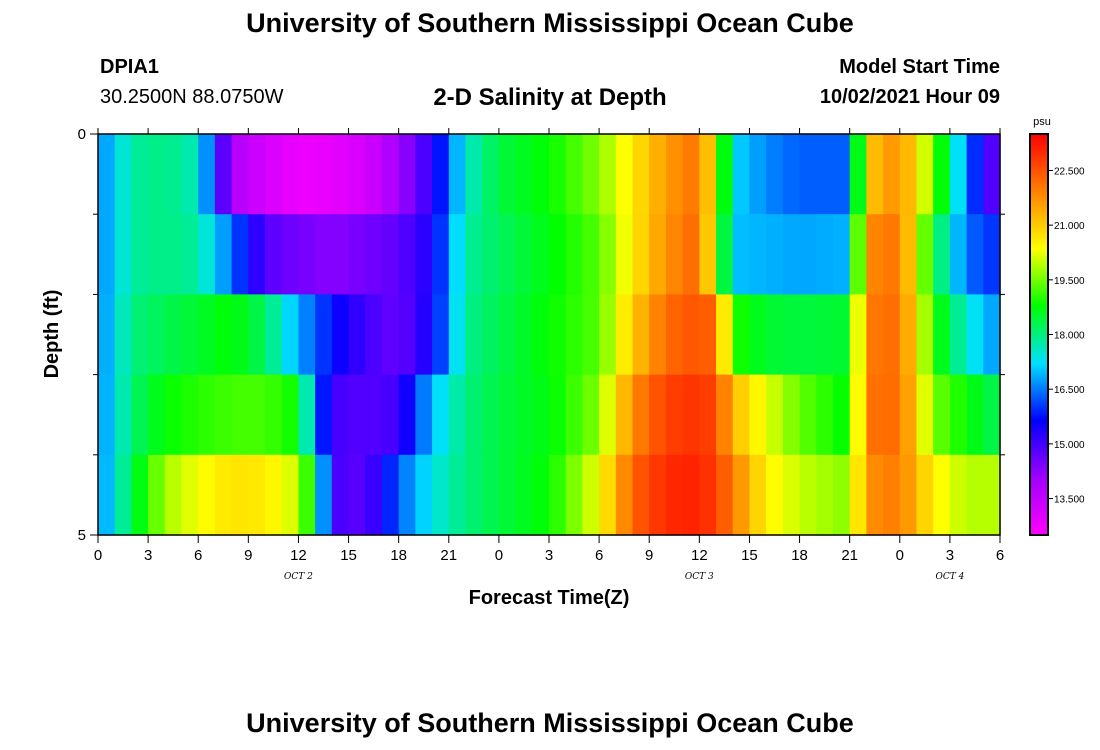 Image resolution: width=1100 pixels, height=750 pixels. What do you see at coordinates (1039, 334) in the screenshot?
I see `colorbar` at bounding box center [1039, 334].